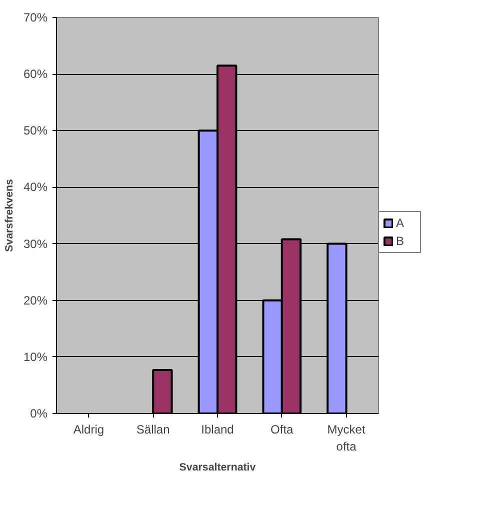 This screenshot has height=506, width=485. What do you see at coordinates (35, 300) in the screenshot?
I see `y-tick-label: 20%` at bounding box center [35, 300].